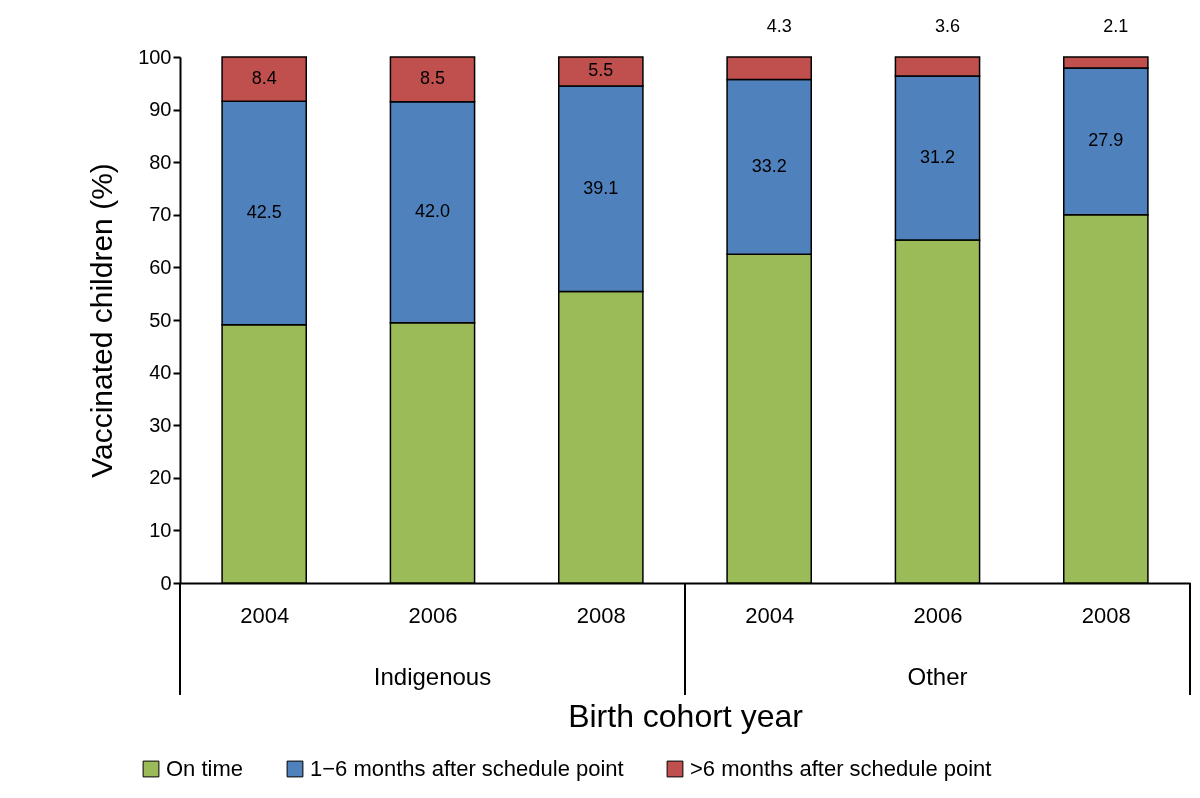 This screenshot has width=1200, height=798. Describe the element at coordinates (601, 70) in the screenshot. I see `data-label: 5.5` at that location.